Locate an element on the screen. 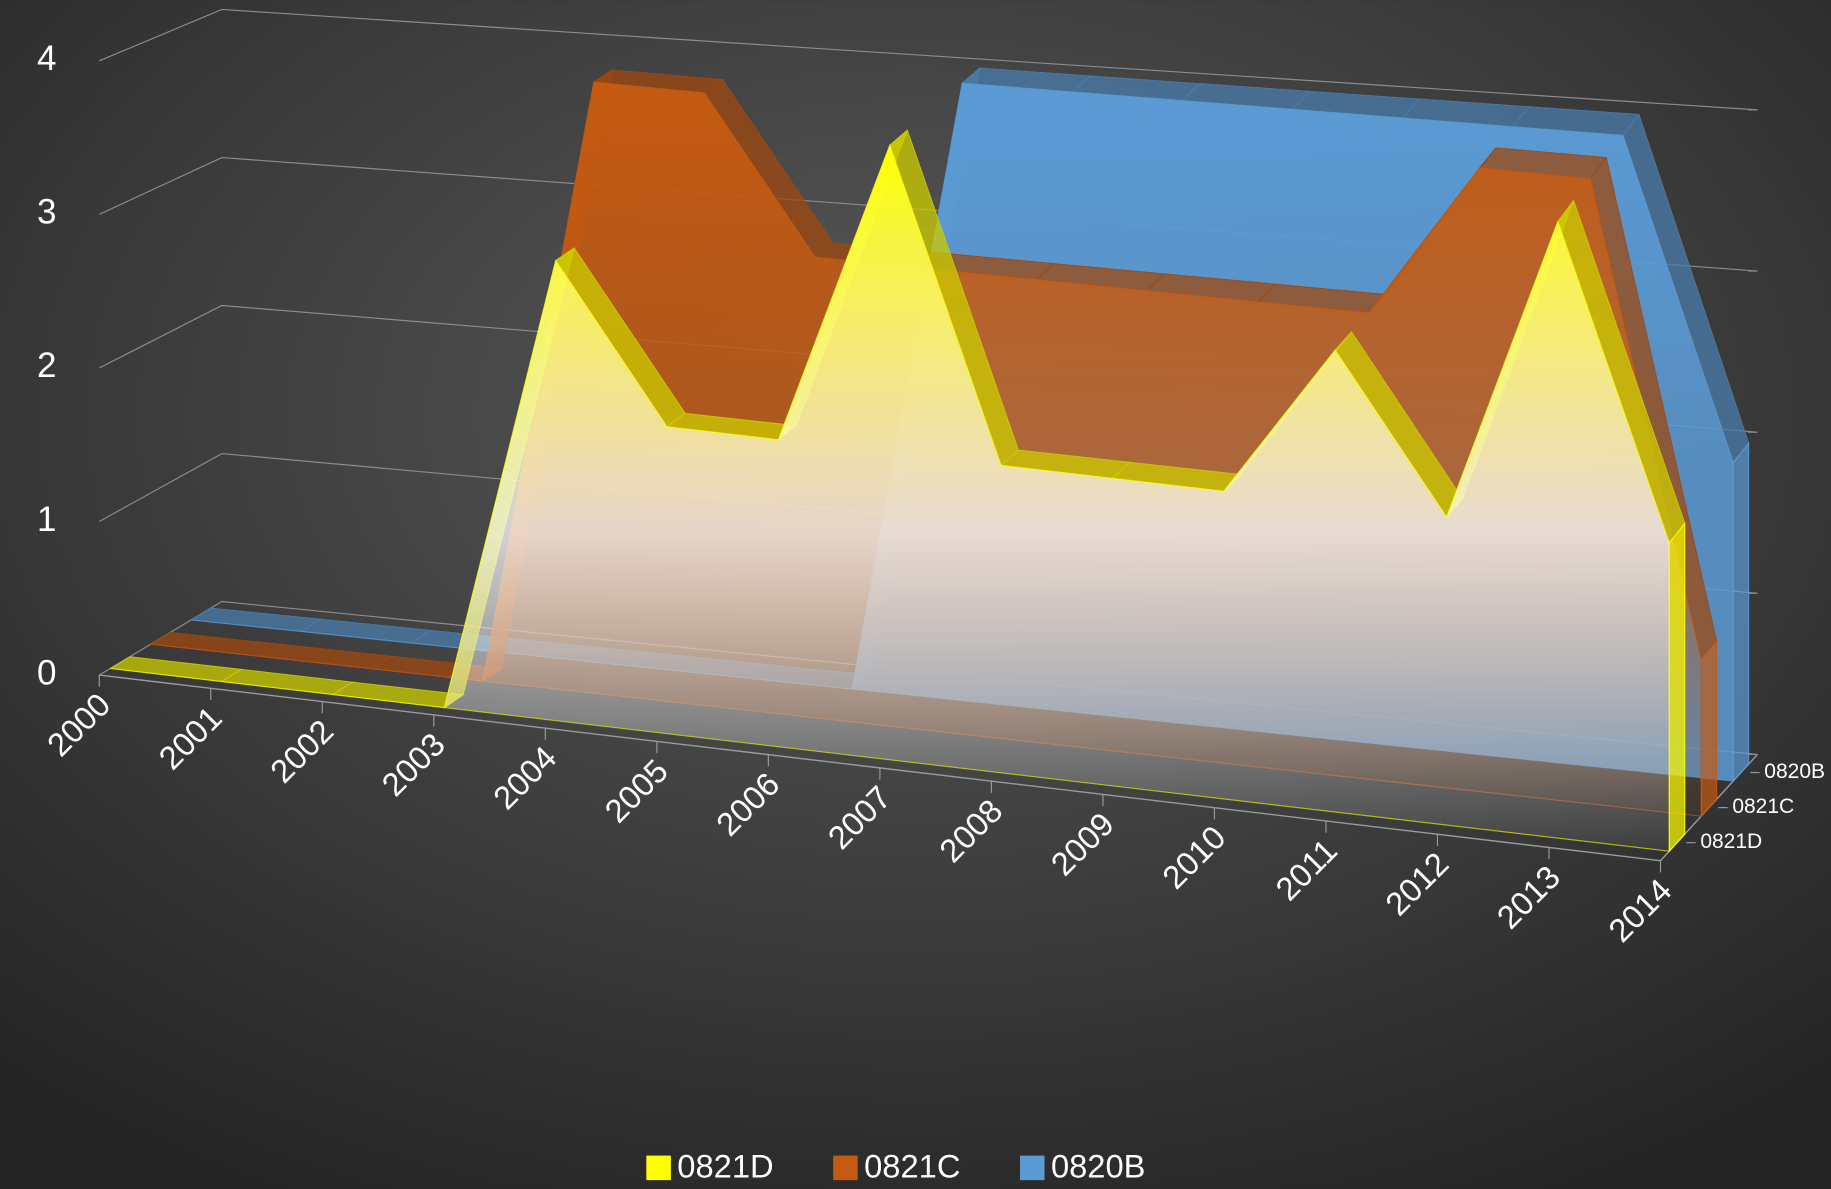  y-tick-label: 3 is located at coordinates (46, 212).